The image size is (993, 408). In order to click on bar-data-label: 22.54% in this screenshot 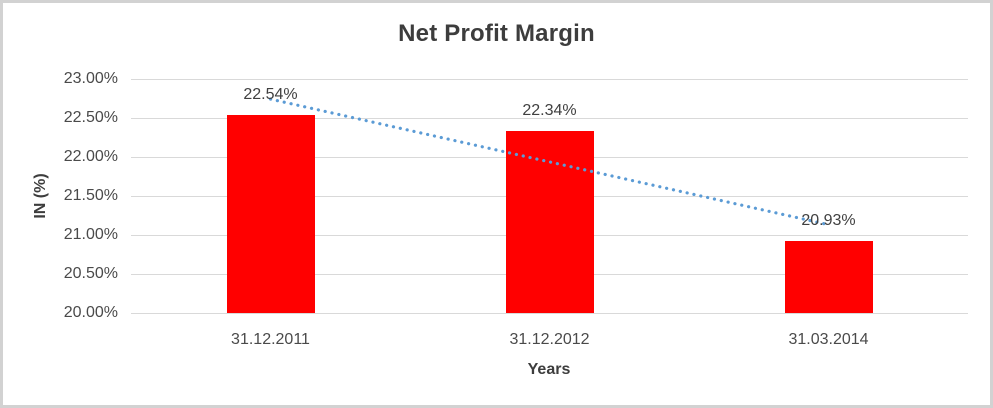, I will do `click(270, 94)`.